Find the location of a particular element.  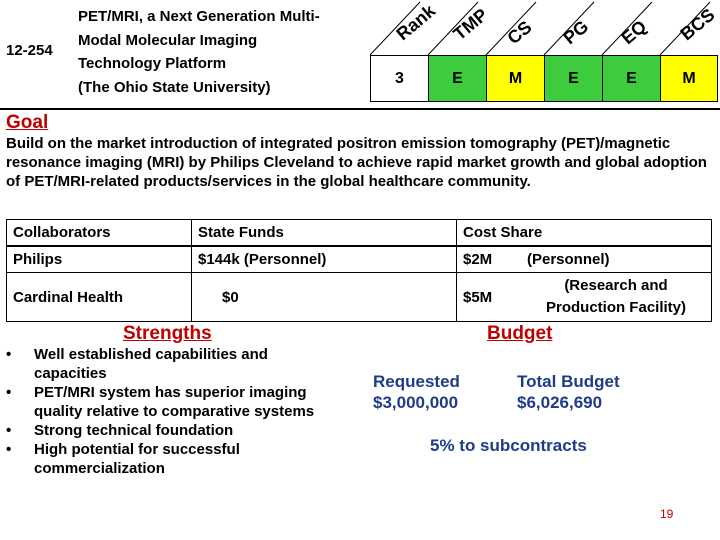

cost-share-value: $5M is located at coordinates (488, 297).